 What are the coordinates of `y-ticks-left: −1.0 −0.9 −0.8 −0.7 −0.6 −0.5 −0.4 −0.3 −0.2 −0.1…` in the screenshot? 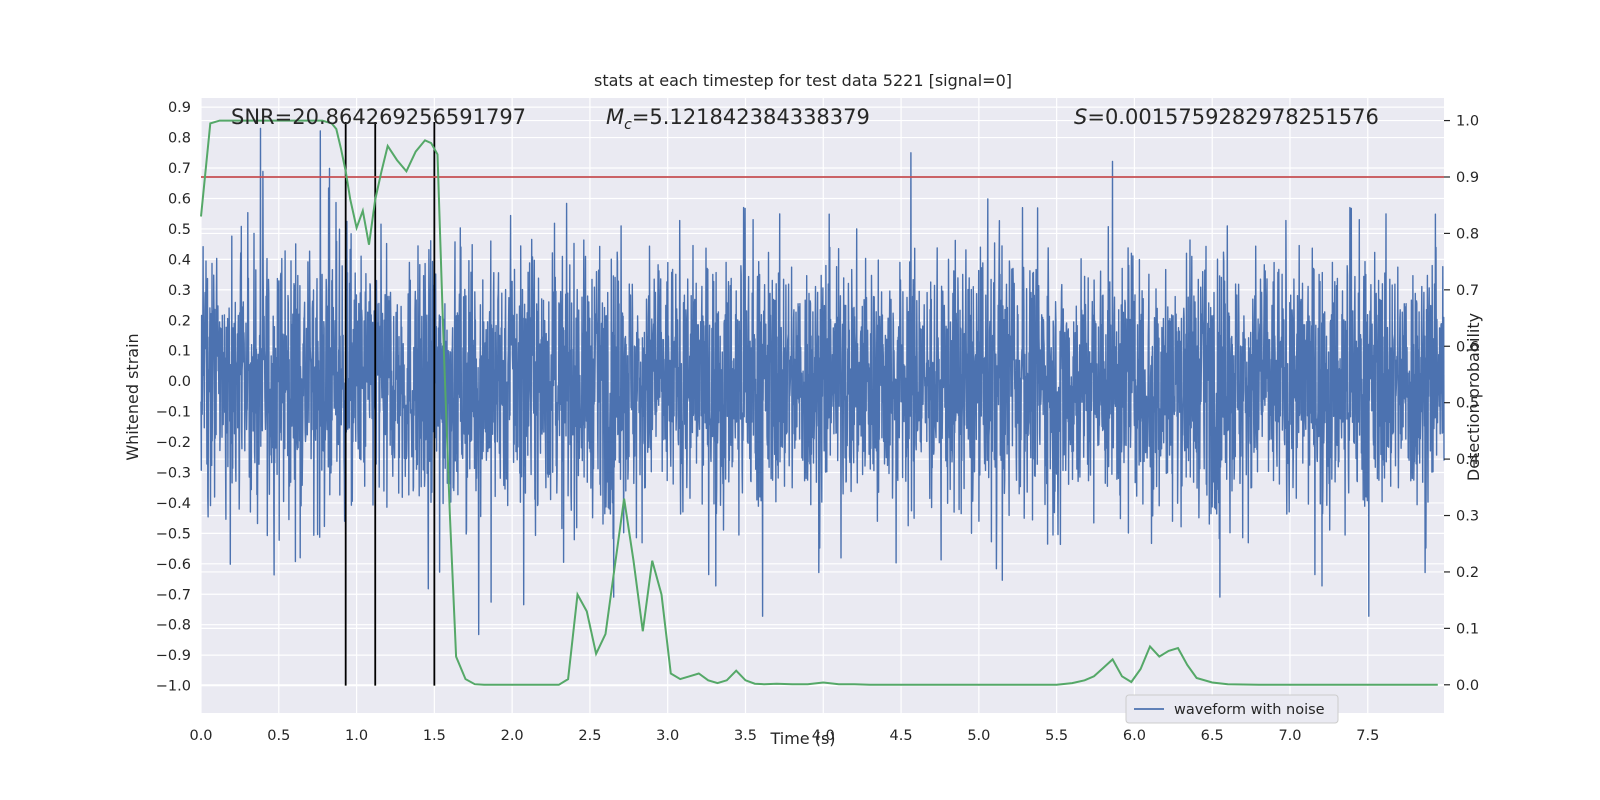 It's located at (173, 397).